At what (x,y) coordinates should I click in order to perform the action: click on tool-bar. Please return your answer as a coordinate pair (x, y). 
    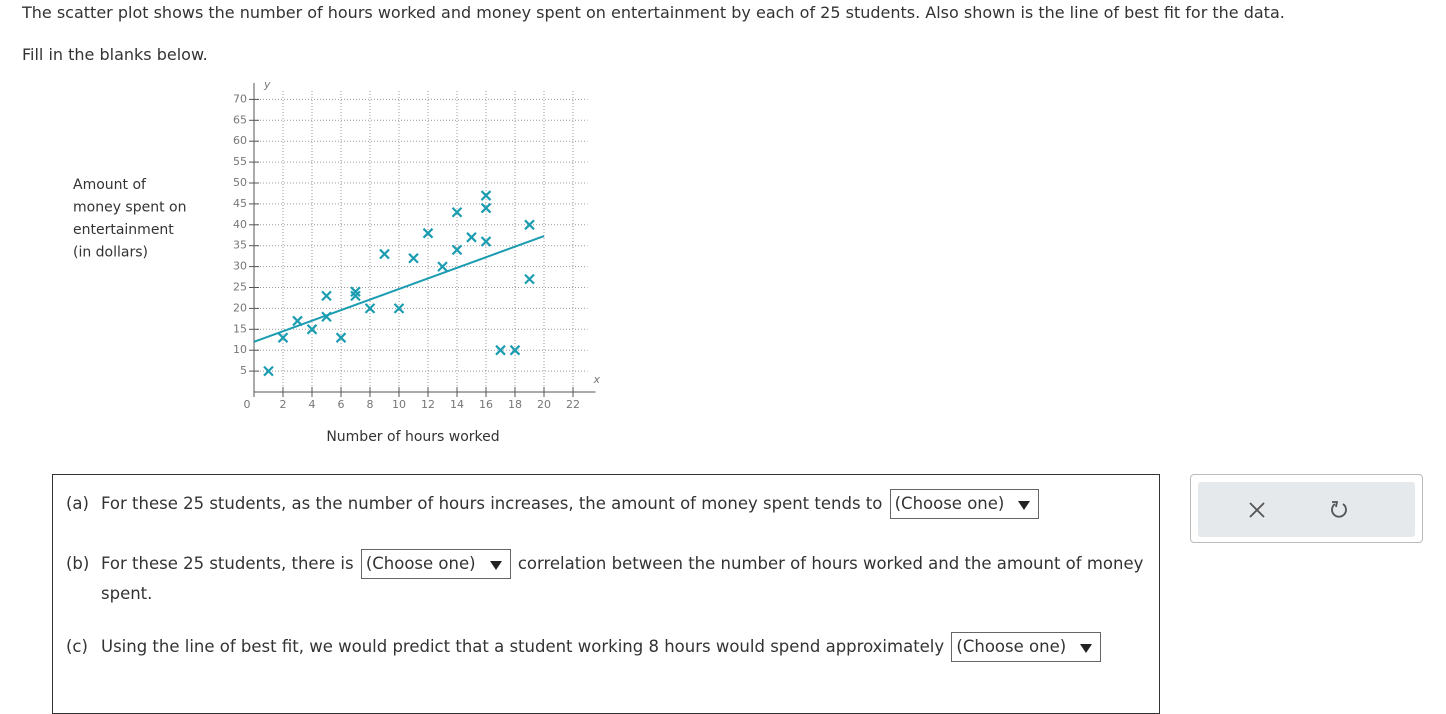
    Looking at the image, I should click on (1306, 509).